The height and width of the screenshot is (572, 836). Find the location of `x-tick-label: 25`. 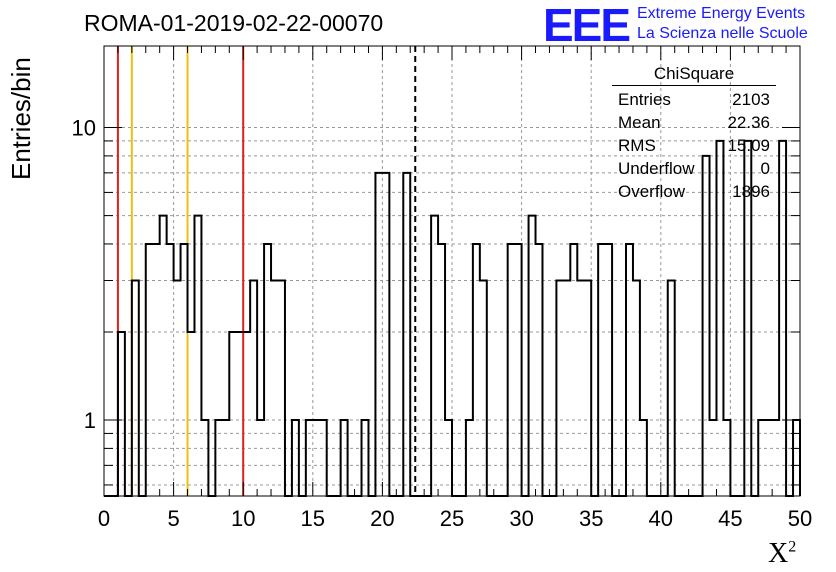

x-tick-label: 25 is located at coordinates (452, 518).